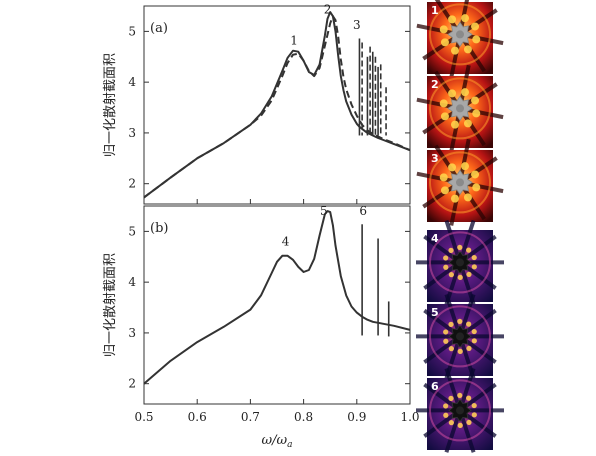 The image size is (596, 456). I want to click on field-map-label: 3, so click(435, 158).